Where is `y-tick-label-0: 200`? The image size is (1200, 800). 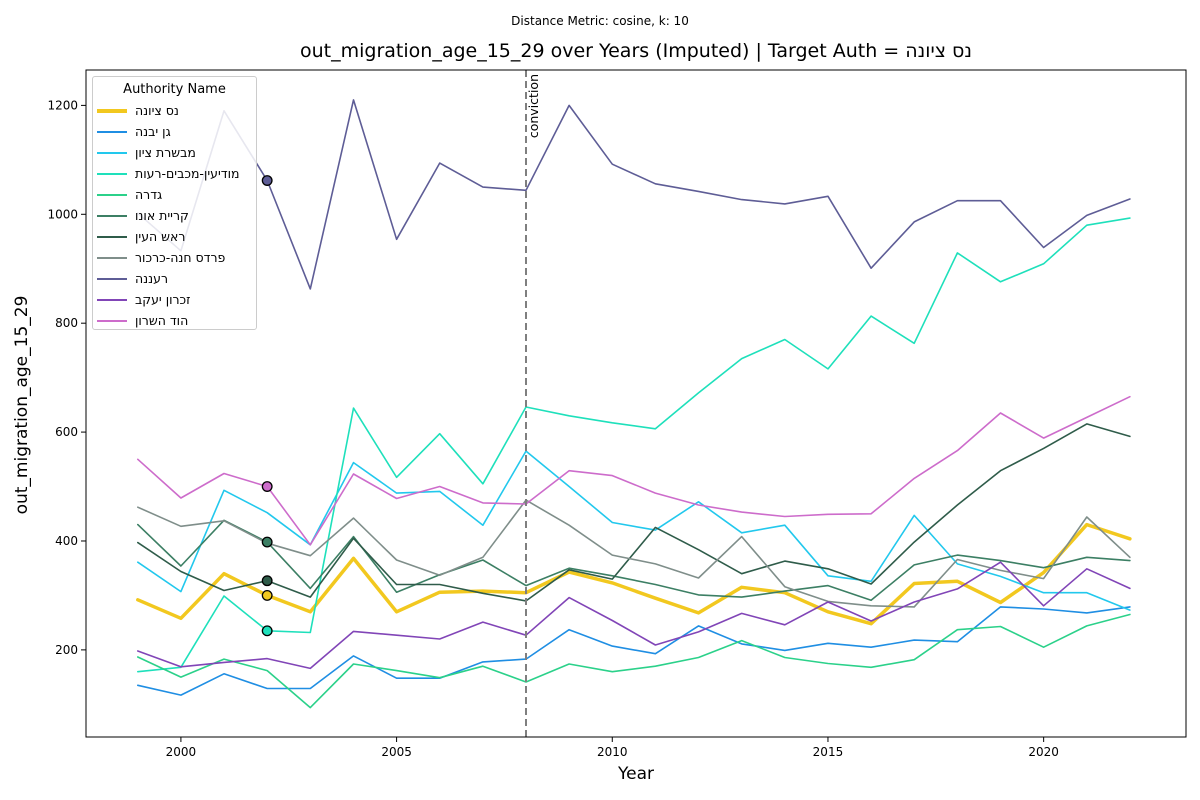
y-tick-label-0: 200 is located at coordinates (66, 650).